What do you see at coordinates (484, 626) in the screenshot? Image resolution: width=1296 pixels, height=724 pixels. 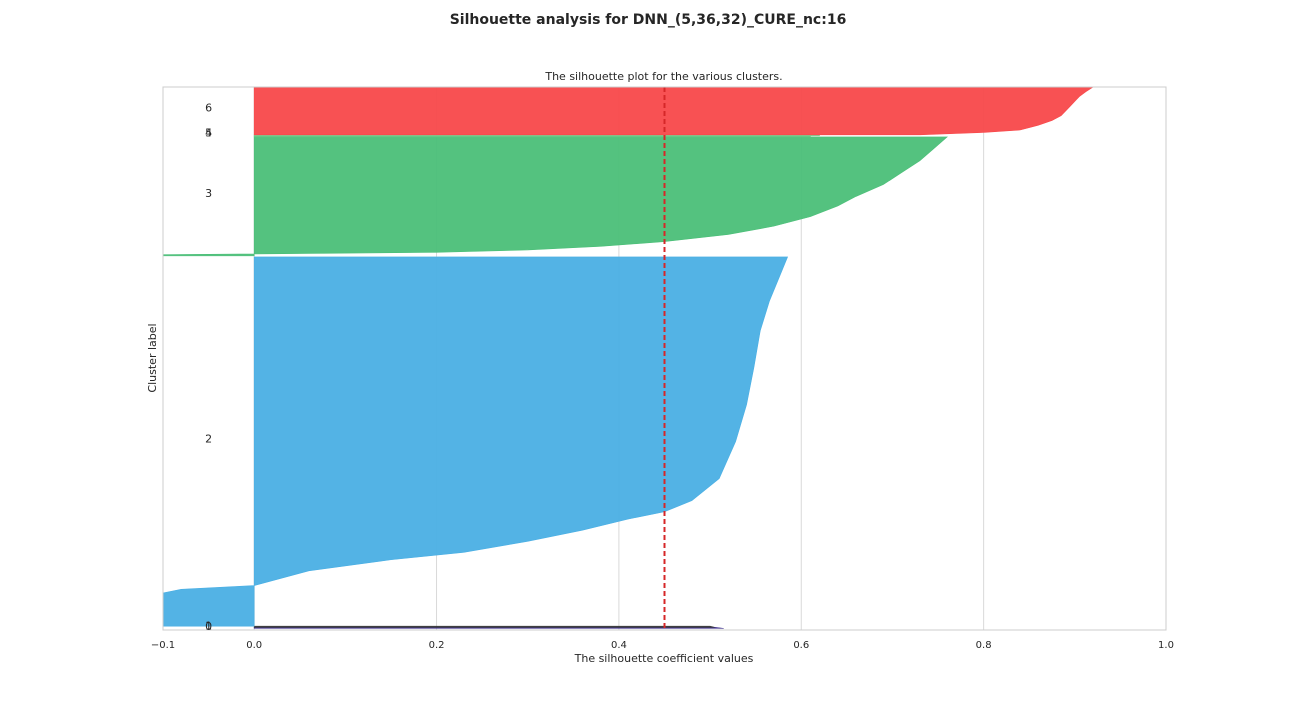 I see `cluster-1-silhouette` at bounding box center [484, 626].